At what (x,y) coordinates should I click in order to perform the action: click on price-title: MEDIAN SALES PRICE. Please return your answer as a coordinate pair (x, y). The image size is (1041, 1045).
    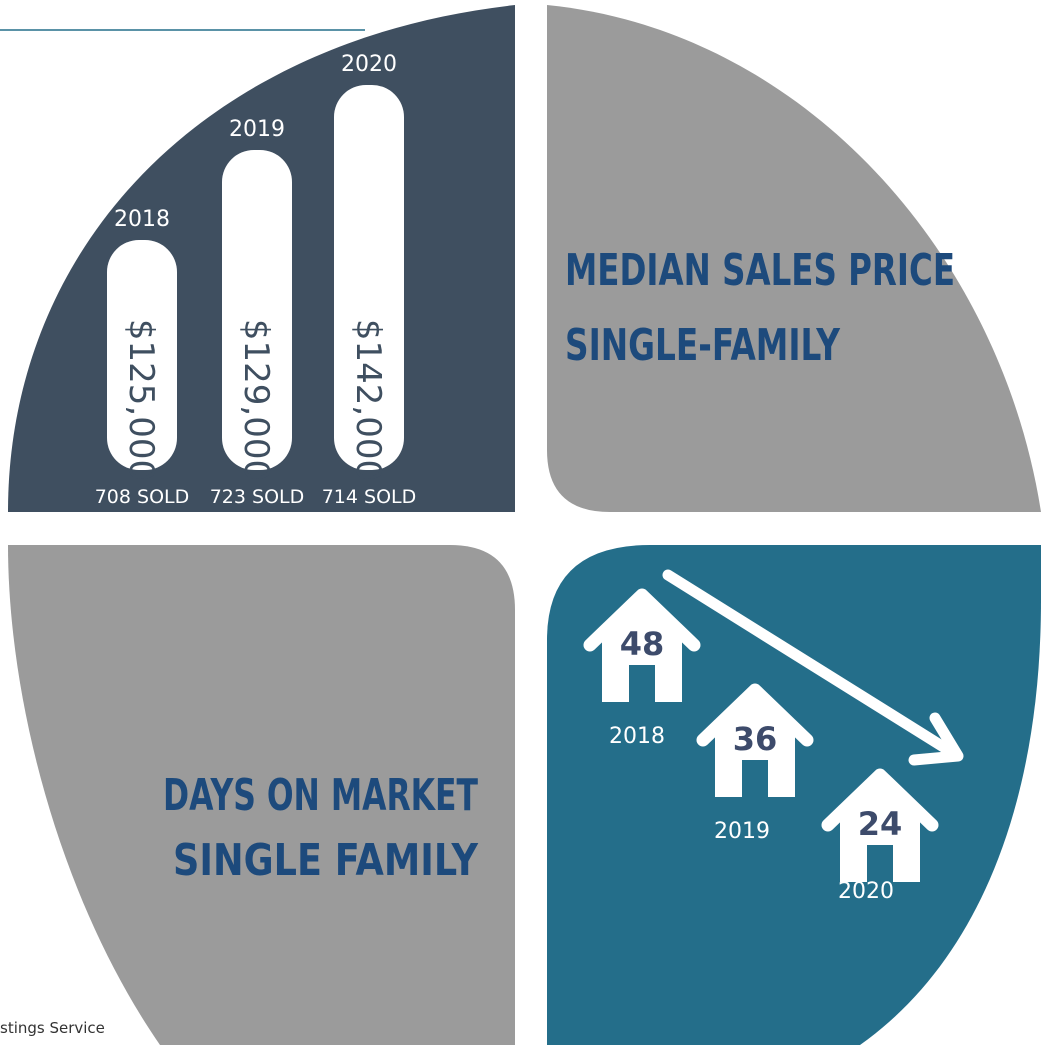
    Looking at the image, I should click on (760, 270).